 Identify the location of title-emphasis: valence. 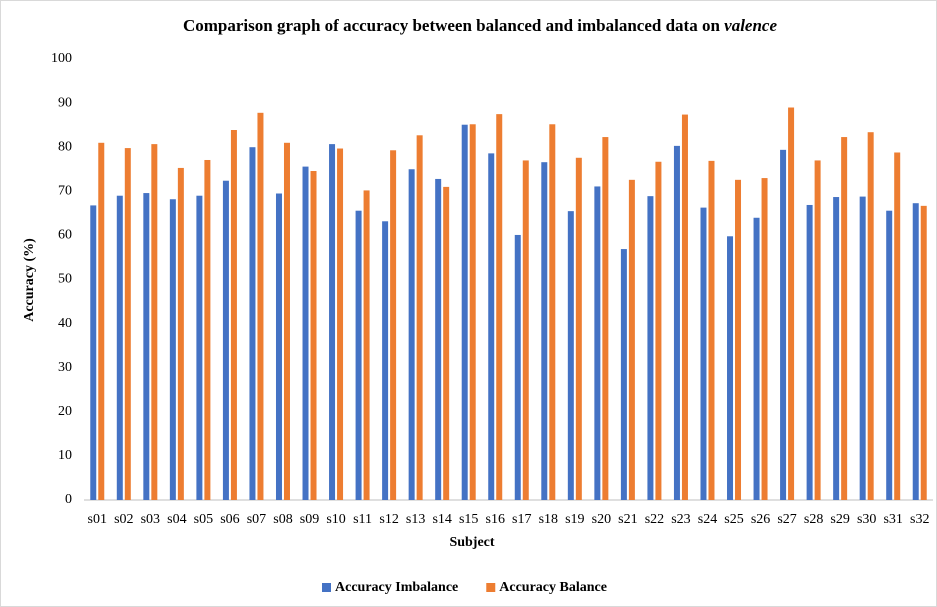
(750, 25).